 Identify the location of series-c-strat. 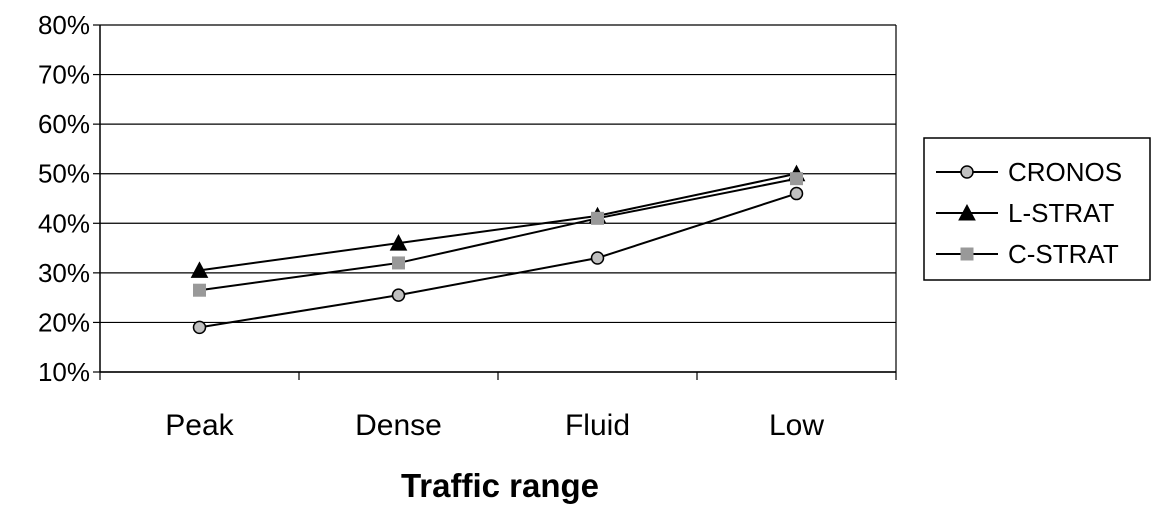
(498, 234).